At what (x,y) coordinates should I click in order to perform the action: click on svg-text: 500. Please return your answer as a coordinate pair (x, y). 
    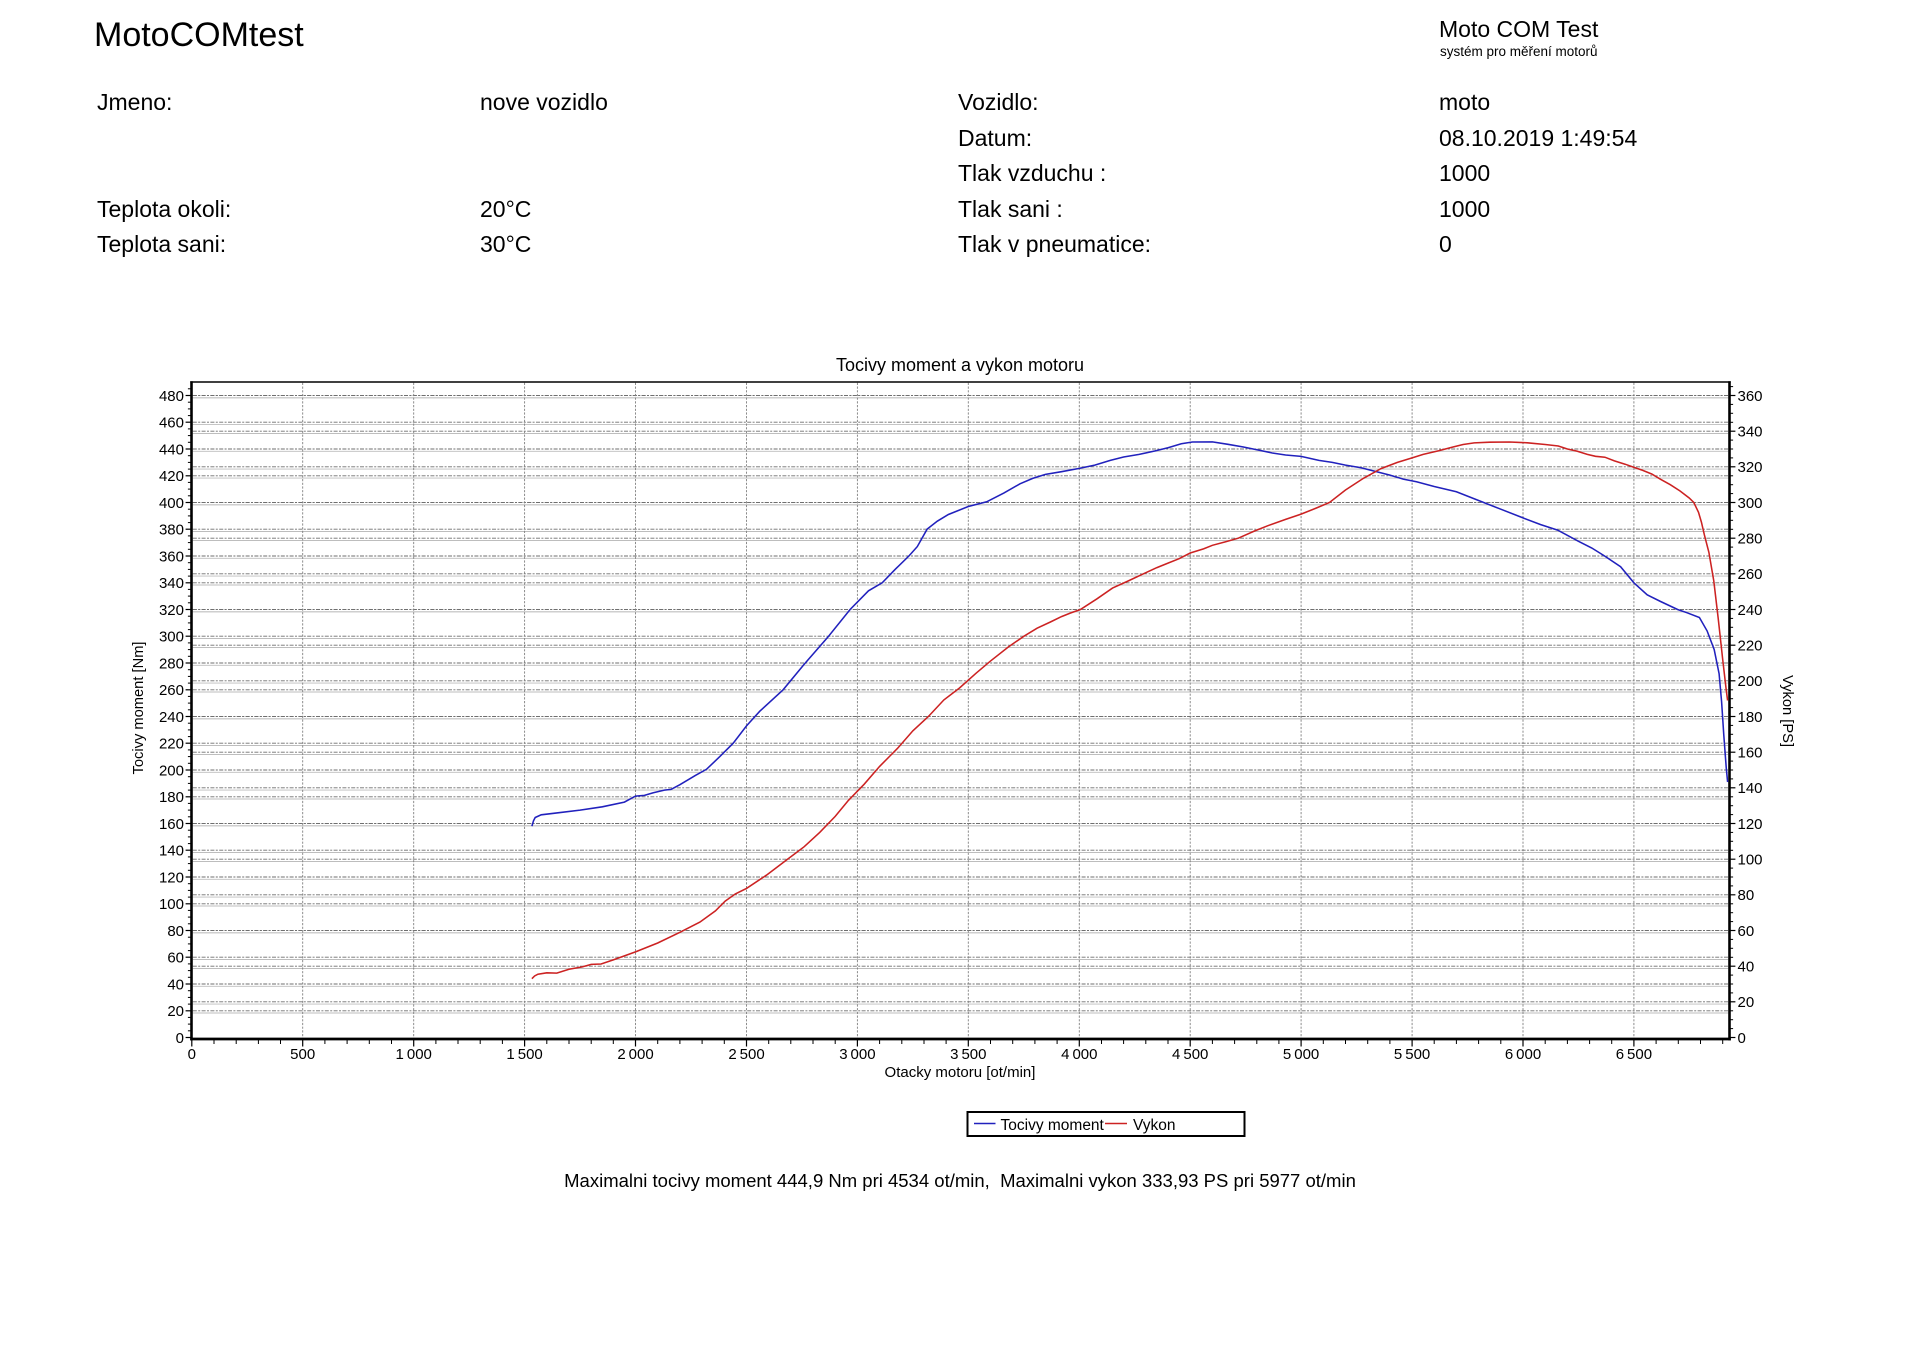
    Looking at the image, I should click on (302, 1054).